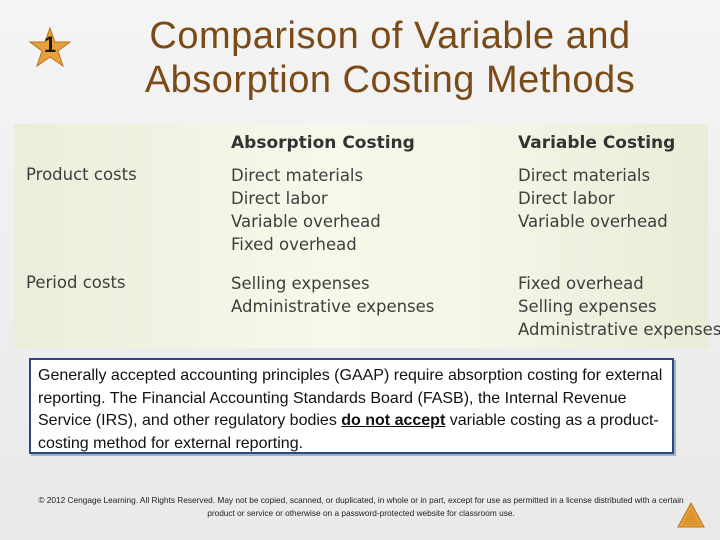 This screenshot has height=540, width=720. I want to click on corner-triangle-icon, so click(691, 514).